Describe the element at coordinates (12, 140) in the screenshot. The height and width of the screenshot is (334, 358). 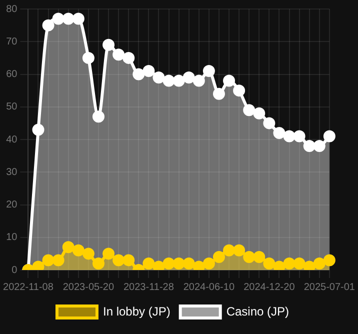
I see `y-tick-label: 40` at that location.